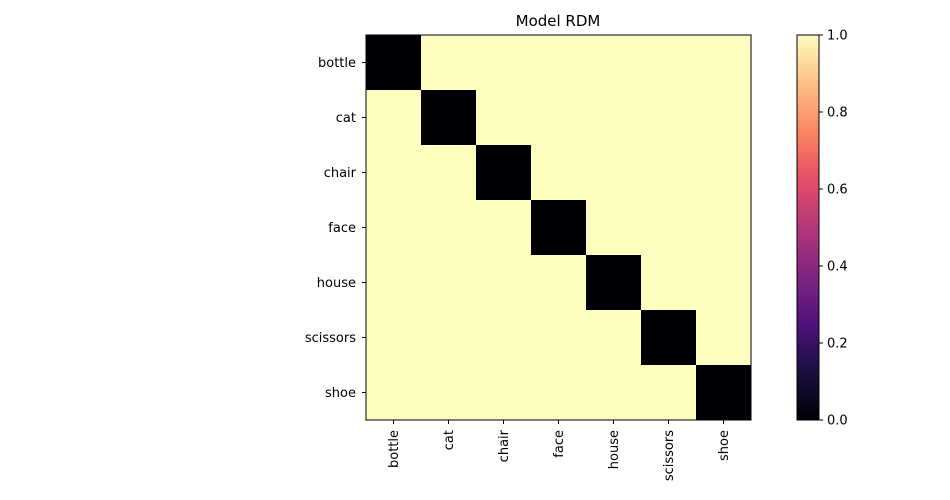 This screenshot has height=500, width=950. I want to click on x-tick-label: house, so click(614, 449).